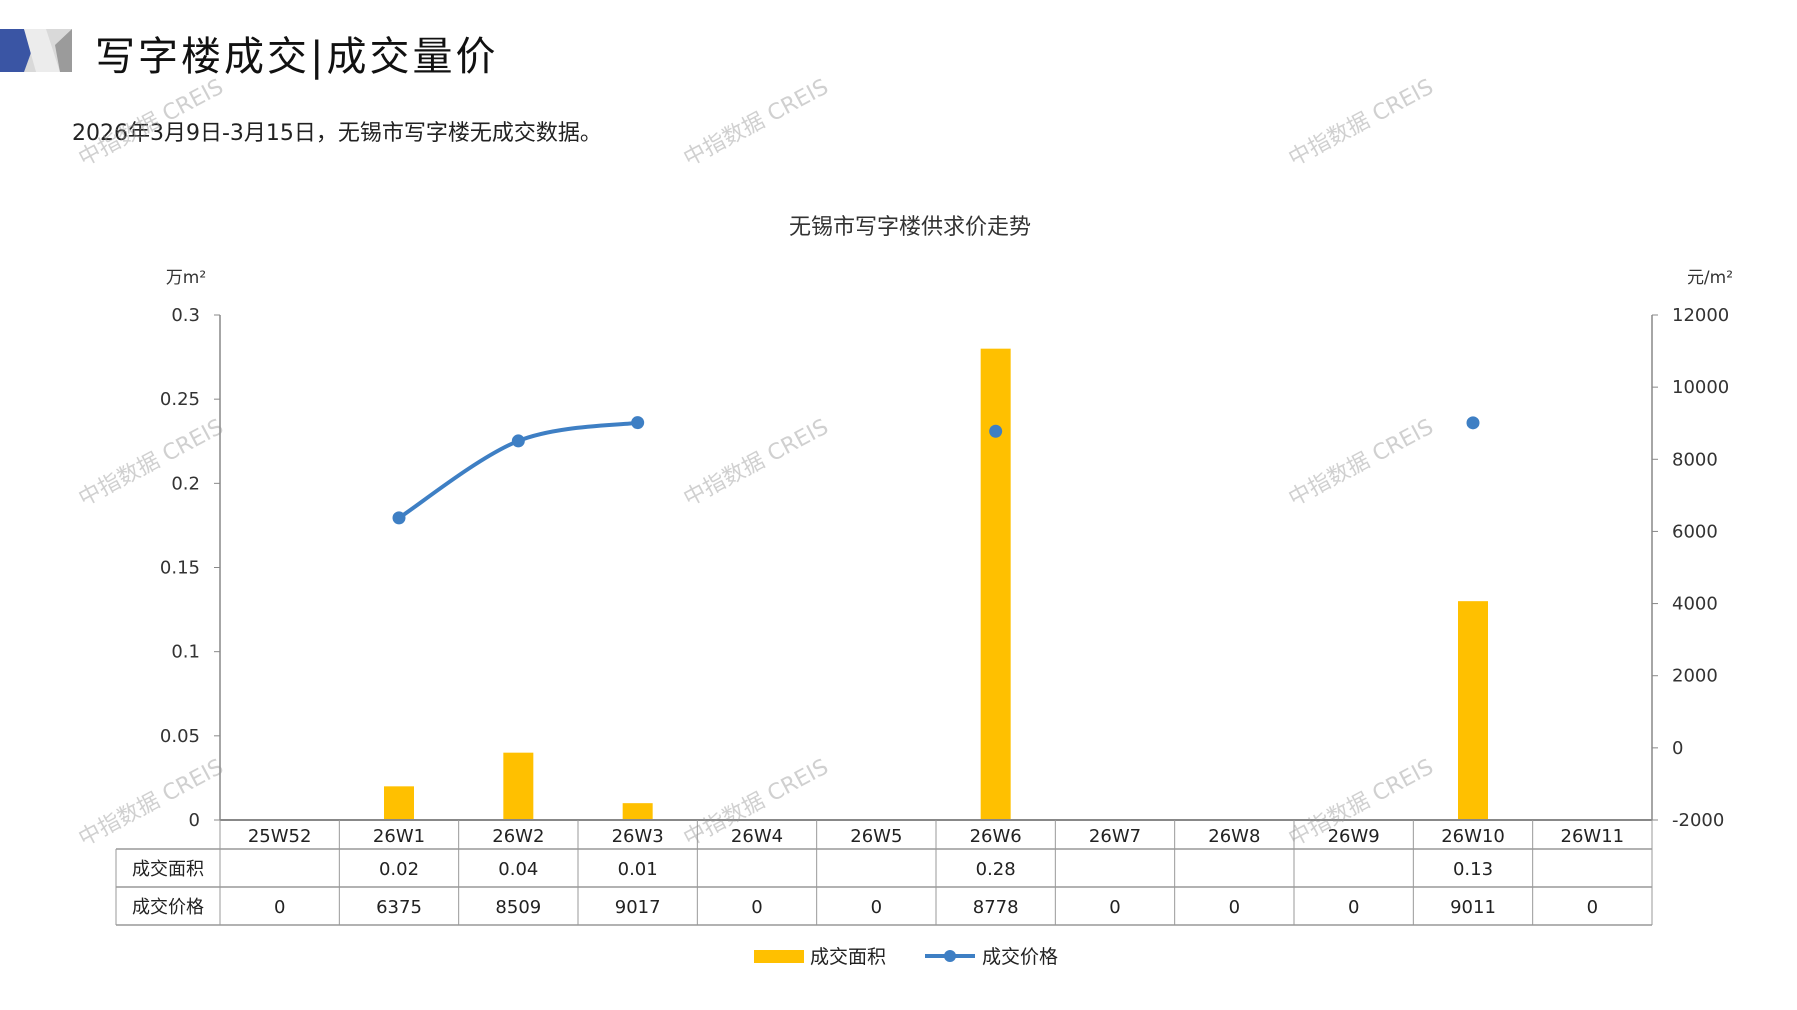  I want to click on right-tick-label: 0, so click(1677, 748).